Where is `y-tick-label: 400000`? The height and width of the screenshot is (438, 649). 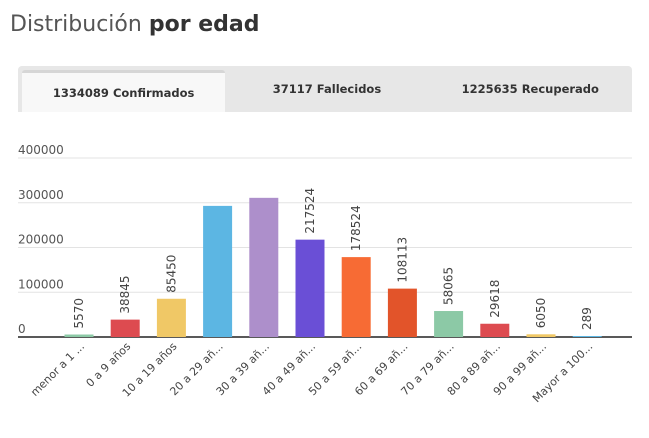 y-tick-label: 400000 is located at coordinates (41, 150).